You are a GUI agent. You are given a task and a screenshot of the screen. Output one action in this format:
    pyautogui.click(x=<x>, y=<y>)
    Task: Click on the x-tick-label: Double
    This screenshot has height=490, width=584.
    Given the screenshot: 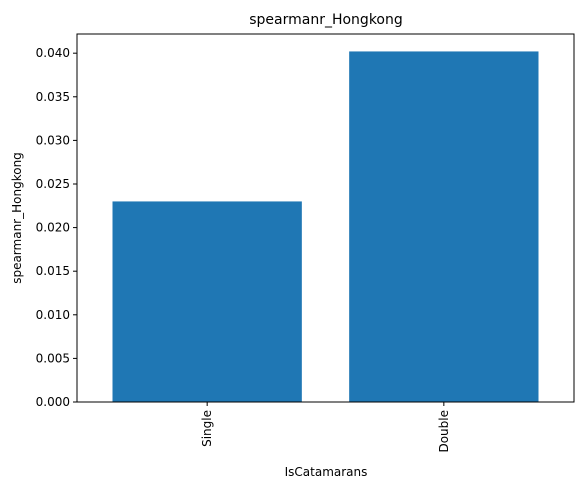 What is the action you would take?
    pyautogui.click(x=444, y=431)
    